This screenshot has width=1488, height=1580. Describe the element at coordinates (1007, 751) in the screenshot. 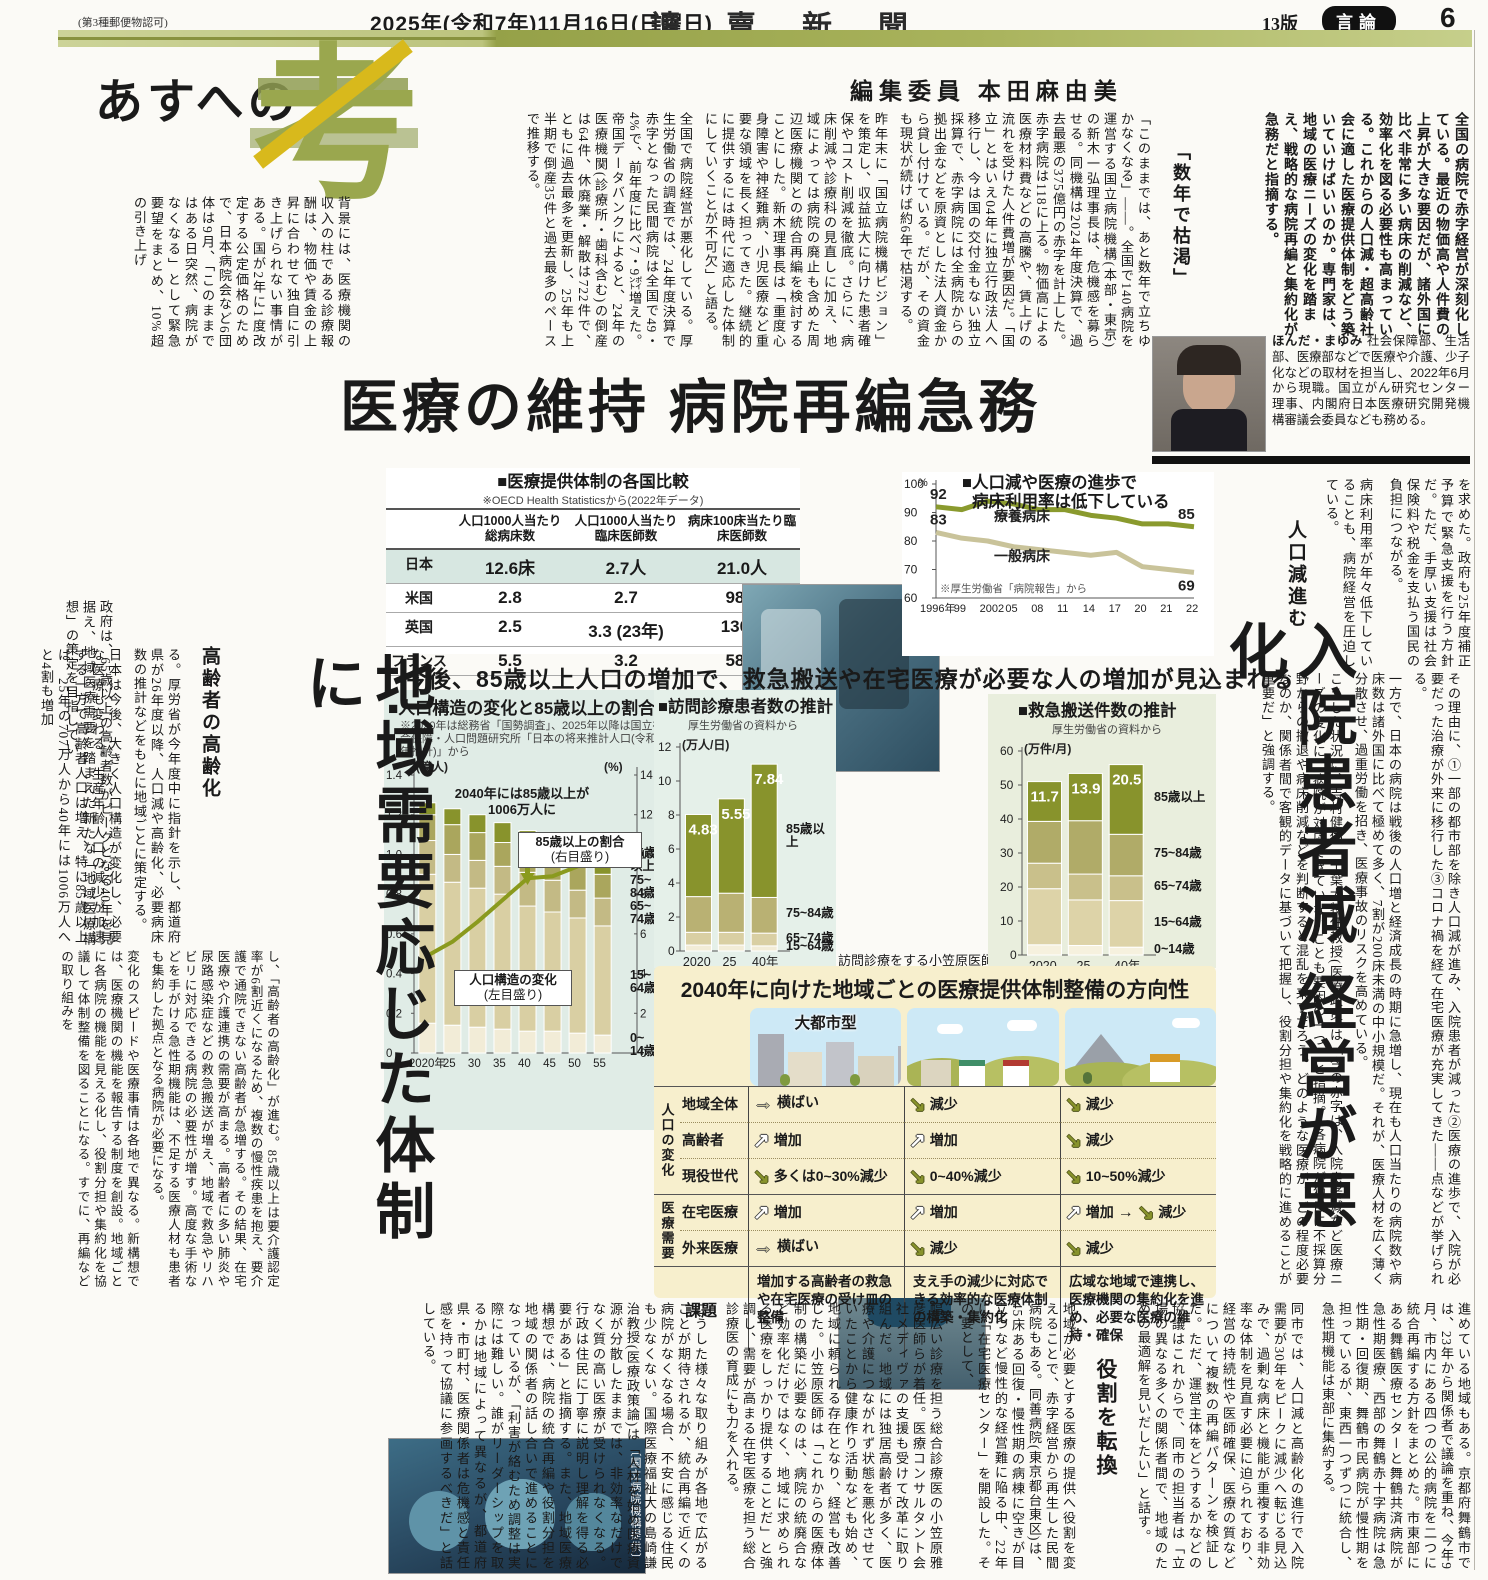

I see `svg-text: 60` at that location.